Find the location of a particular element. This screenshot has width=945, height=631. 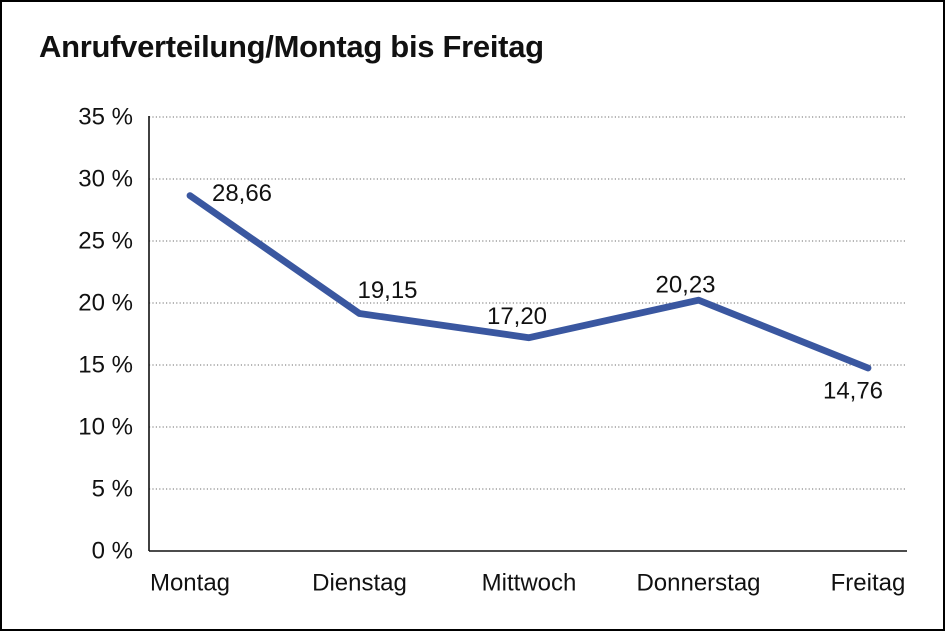

y-tick-label: 5 % is located at coordinates (112, 489).